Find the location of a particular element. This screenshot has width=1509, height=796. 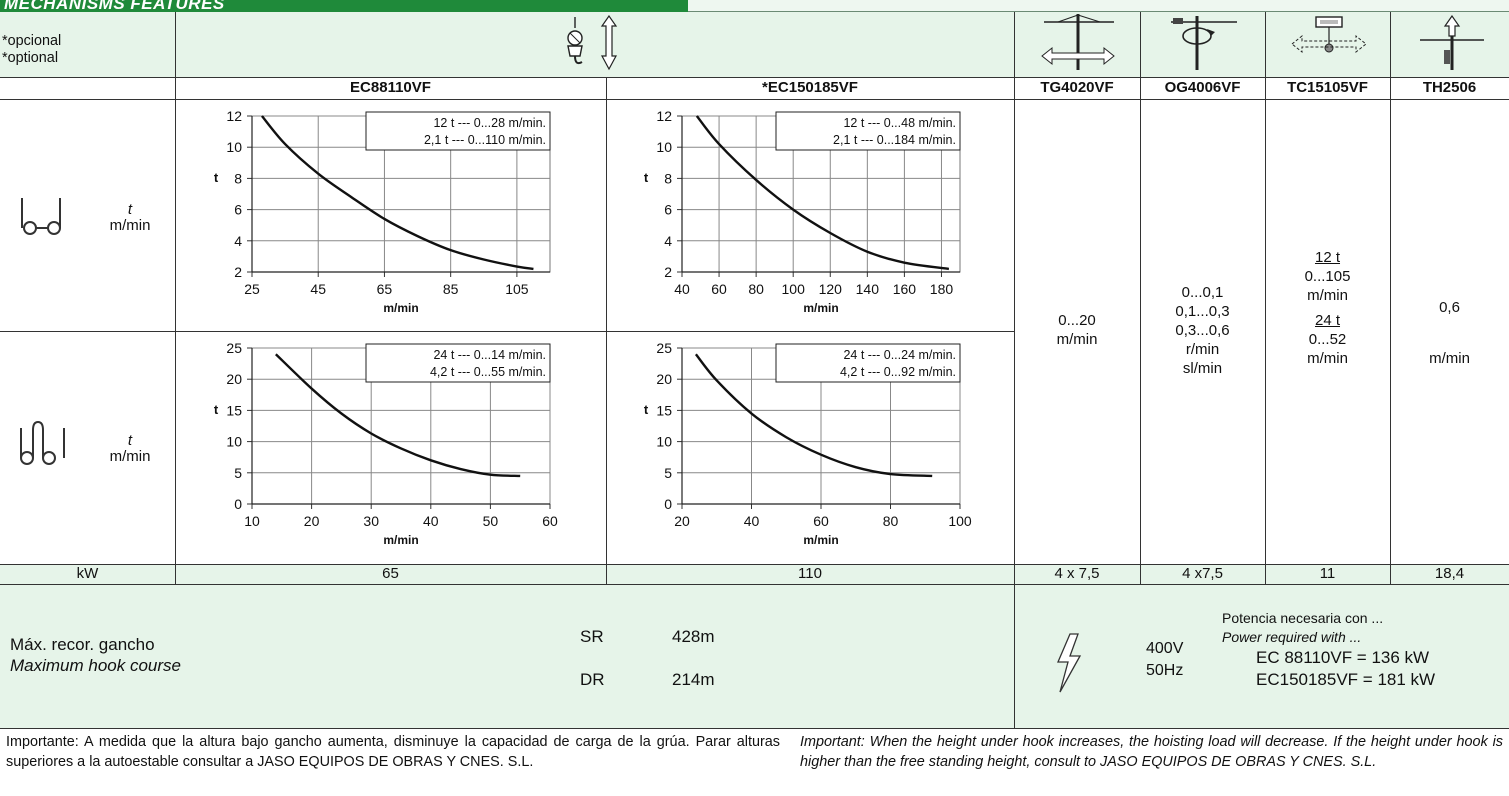

climbing-speed: 0,6 is located at coordinates (1449, 307).